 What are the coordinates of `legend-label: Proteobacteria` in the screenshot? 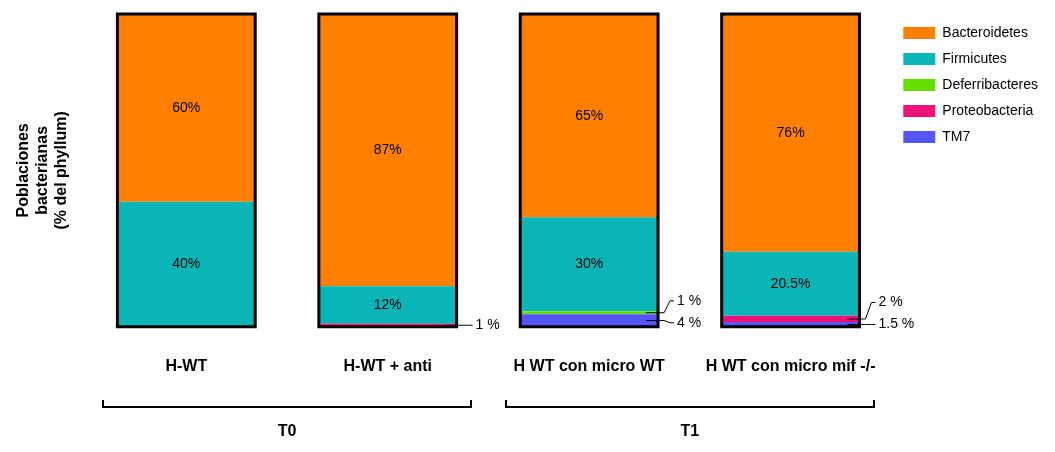 It's located at (988, 109).